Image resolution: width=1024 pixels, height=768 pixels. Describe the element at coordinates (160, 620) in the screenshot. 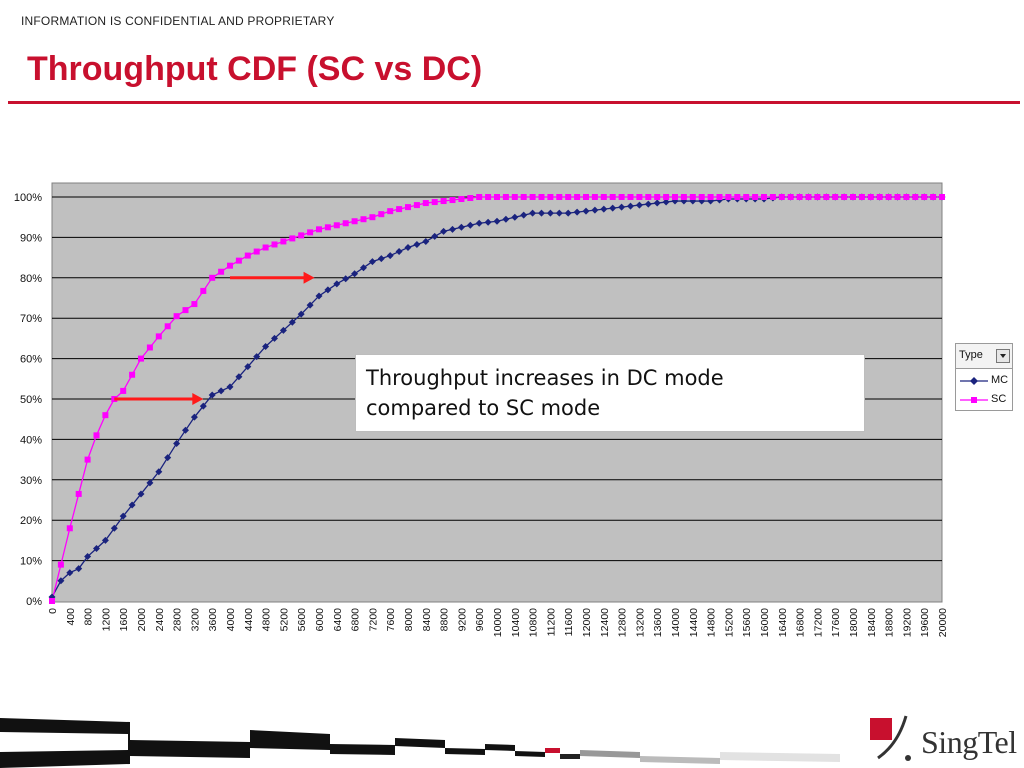

I see `x-tick-label: 2400` at that location.